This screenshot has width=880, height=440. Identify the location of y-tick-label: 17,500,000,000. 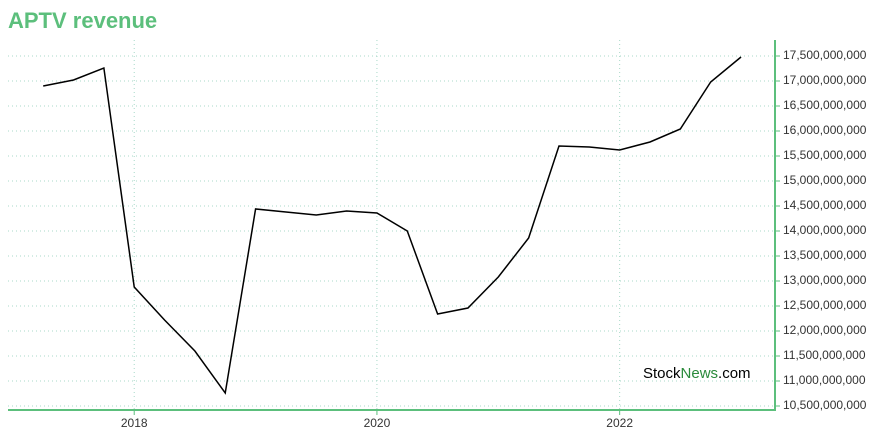
(825, 55).